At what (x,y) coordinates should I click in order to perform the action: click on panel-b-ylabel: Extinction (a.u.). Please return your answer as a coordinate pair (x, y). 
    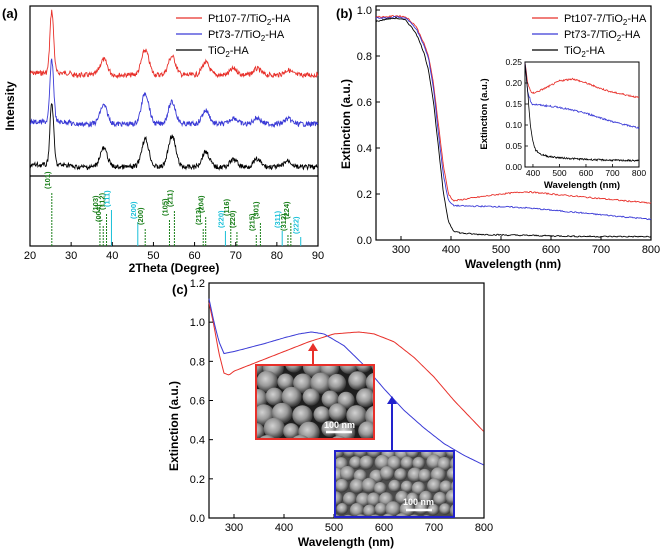
    Looking at the image, I should click on (346, 124).